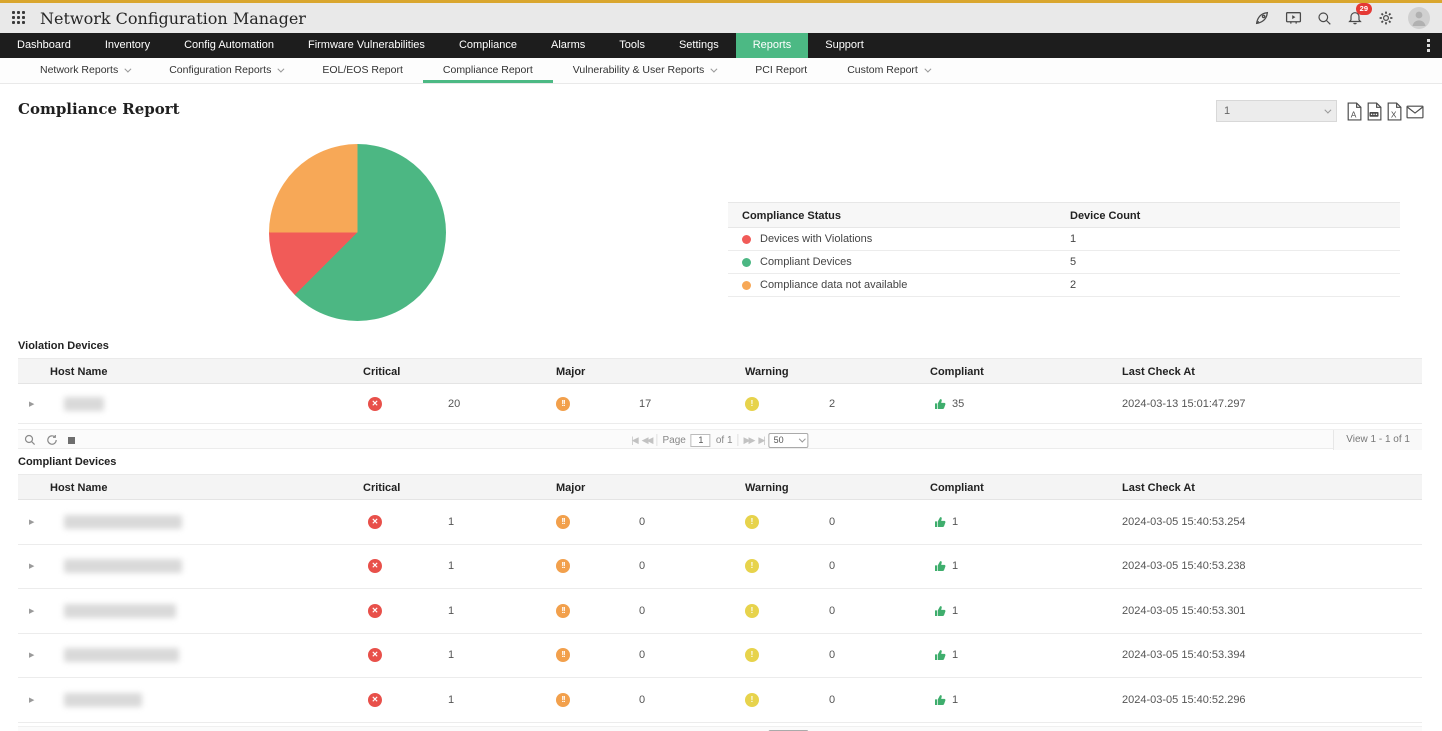 Image resolution: width=1442 pixels, height=731 pixels. I want to click on nav-tab-settings: Settings, so click(698, 45).